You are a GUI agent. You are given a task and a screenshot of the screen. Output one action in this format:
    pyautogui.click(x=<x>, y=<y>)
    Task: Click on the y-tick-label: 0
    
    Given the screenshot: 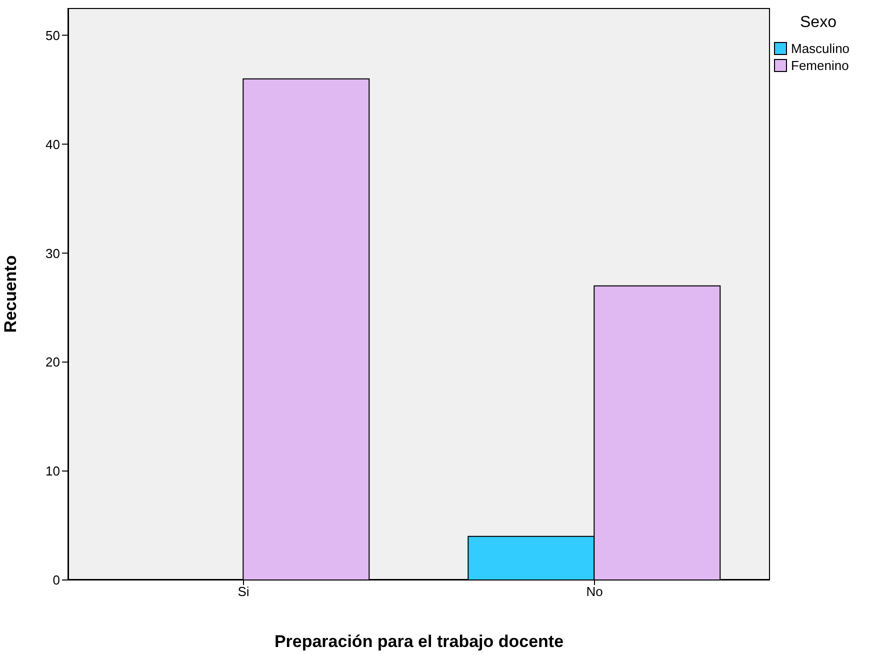 What is the action you would take?
    pyautogui.click(x=56, y=580)
    